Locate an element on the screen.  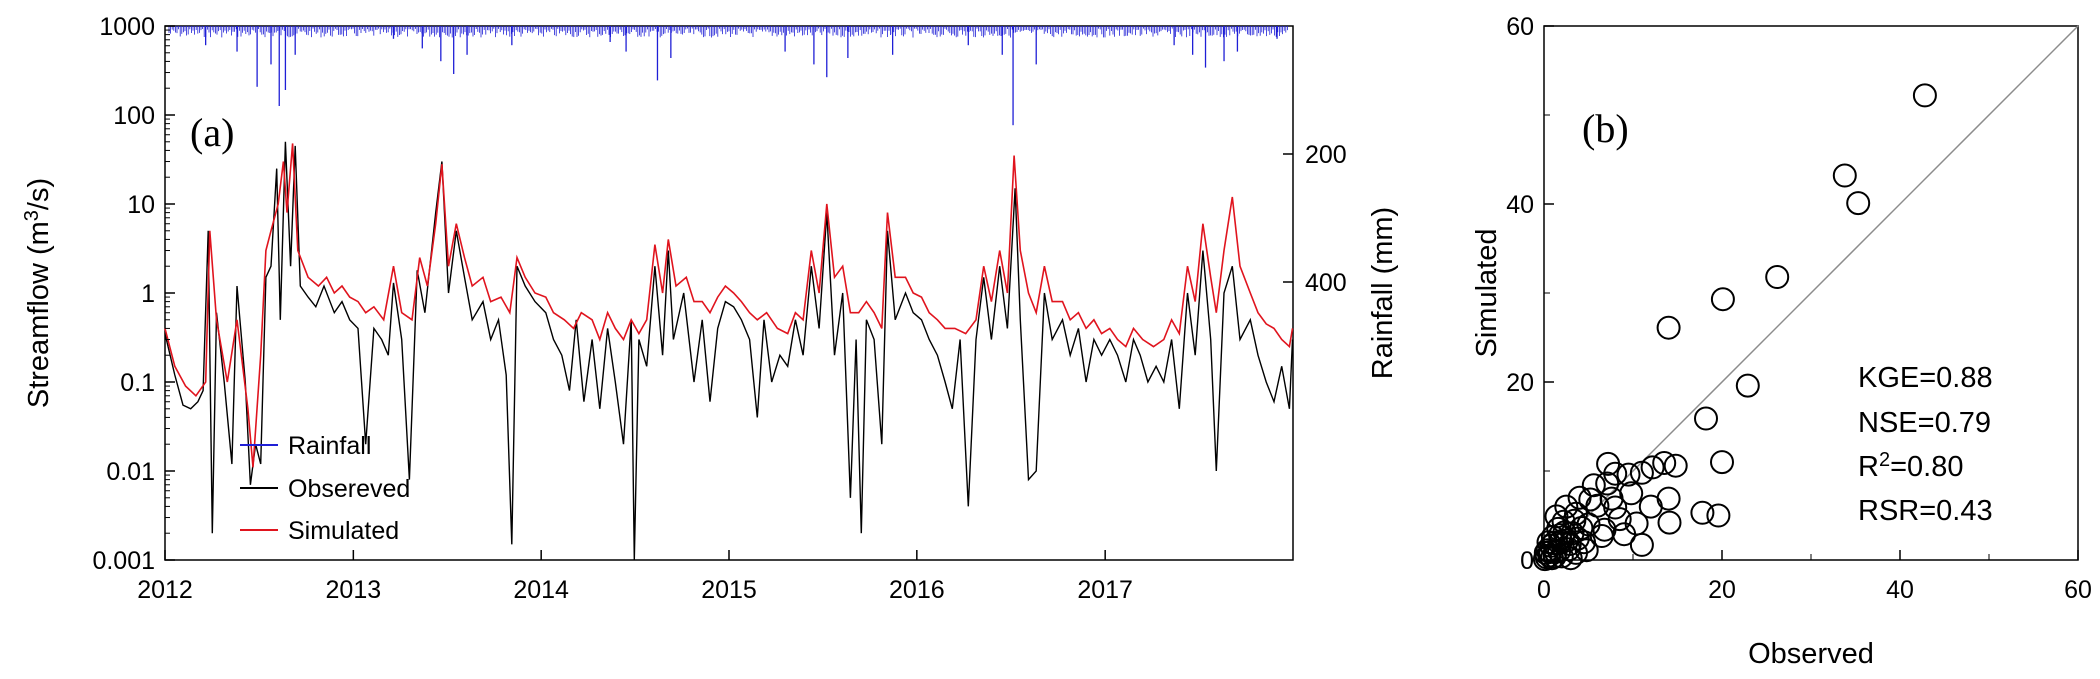
y-tick-label: 0.01 is located at coordinates (130, 472).